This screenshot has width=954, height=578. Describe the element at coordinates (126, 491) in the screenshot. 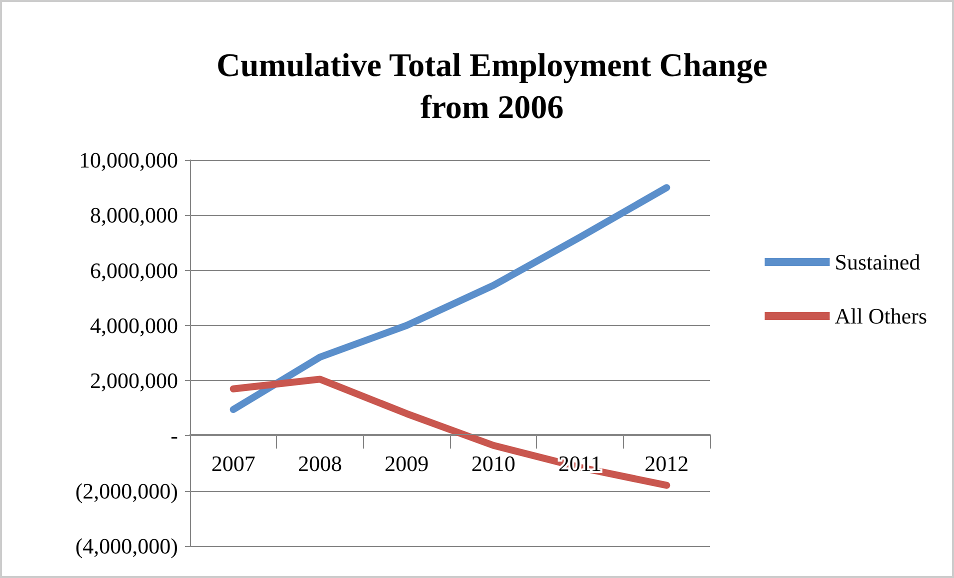

I see `y-tick-label: (2,000,000)` at that location.